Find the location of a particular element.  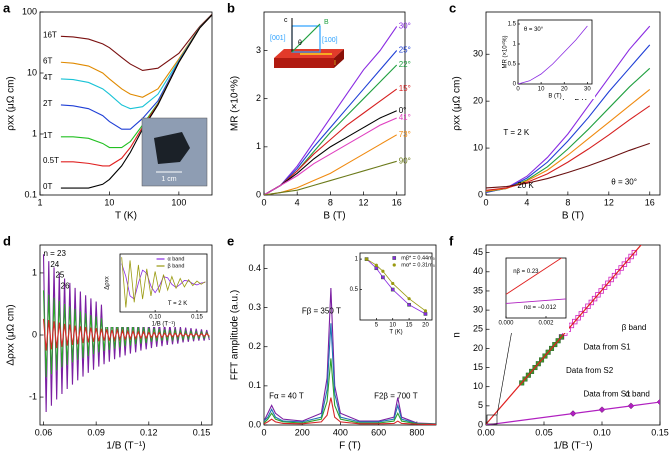

annotation: 24 is located at coordinates (54, 264).